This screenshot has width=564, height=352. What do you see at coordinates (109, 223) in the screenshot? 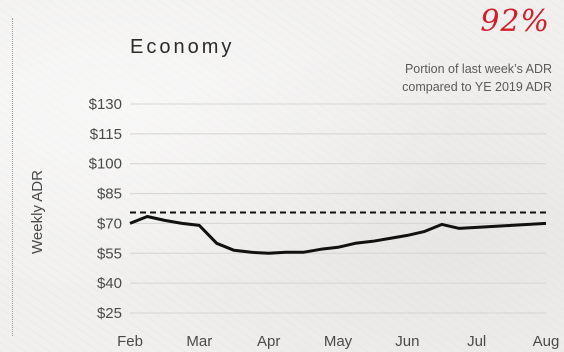
I see `y-tick-label: $70` at bounding box center [109, 223].